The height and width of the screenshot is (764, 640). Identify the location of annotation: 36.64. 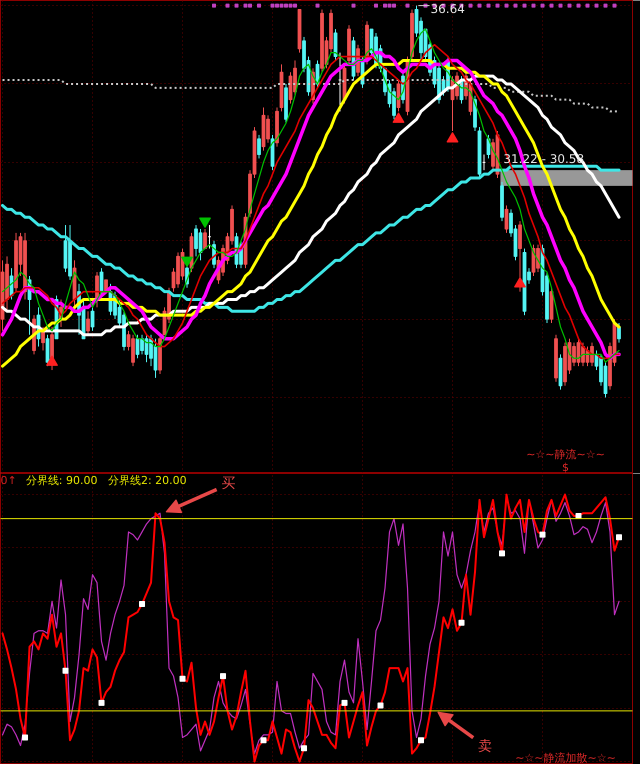
(447, 9).